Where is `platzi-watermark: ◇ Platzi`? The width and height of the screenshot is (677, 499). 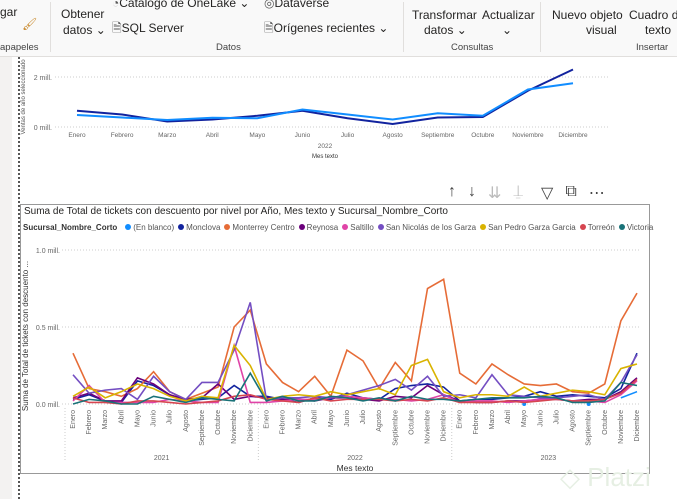
platzi-watermark: ◇ Platzi is located at coordinates (605, 477).